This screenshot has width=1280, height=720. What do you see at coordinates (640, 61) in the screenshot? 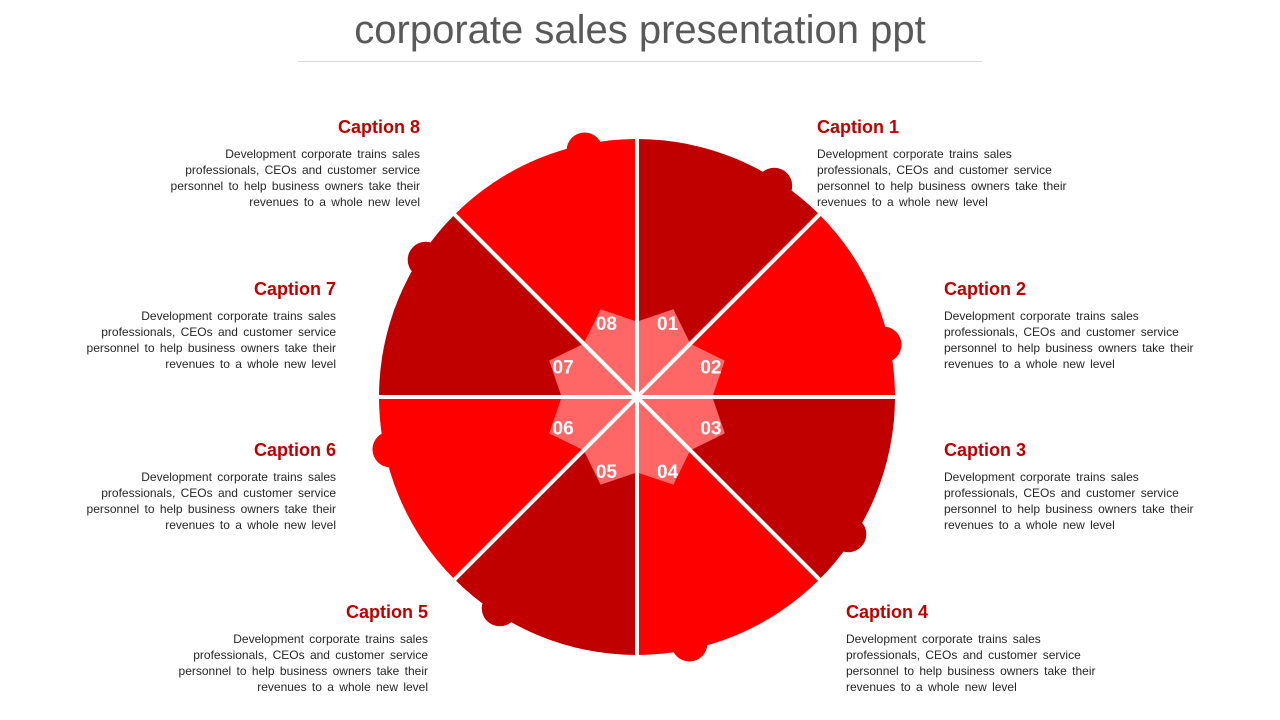
I see `title-underline` at bounding box center [640, 61].